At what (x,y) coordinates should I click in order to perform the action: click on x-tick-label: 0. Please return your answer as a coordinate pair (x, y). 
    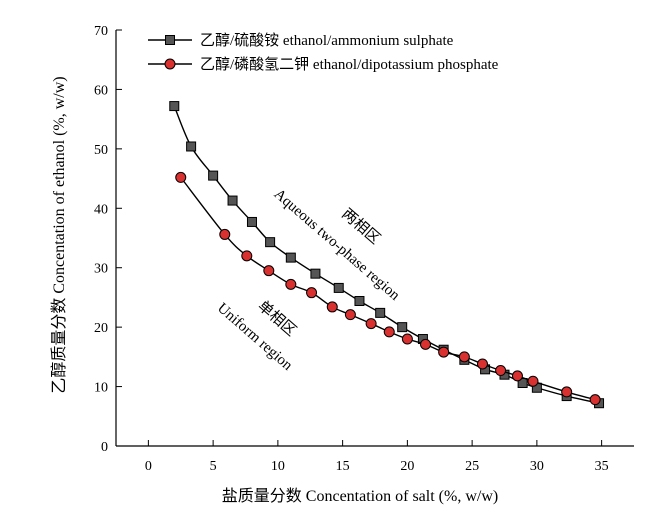
    Looking at the image, I should click on (148, 466).